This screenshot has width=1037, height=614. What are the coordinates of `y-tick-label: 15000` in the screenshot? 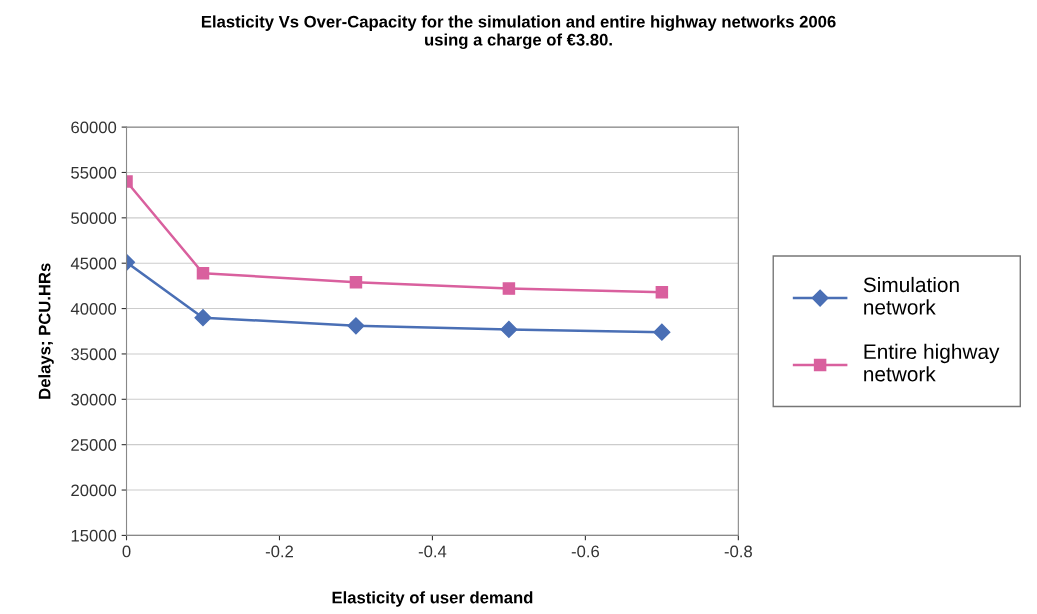 It's located at (94, 535).